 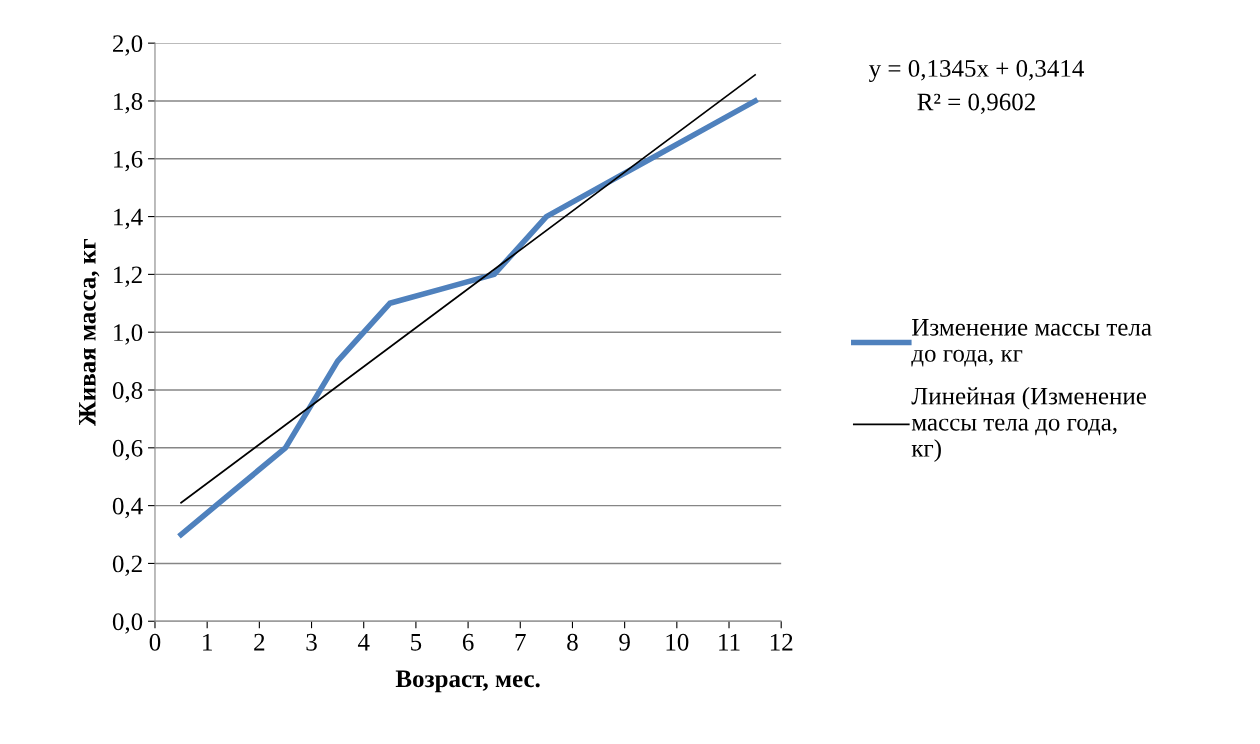 I want to click on x-tick-label: 5, so click(x=416, y=642).